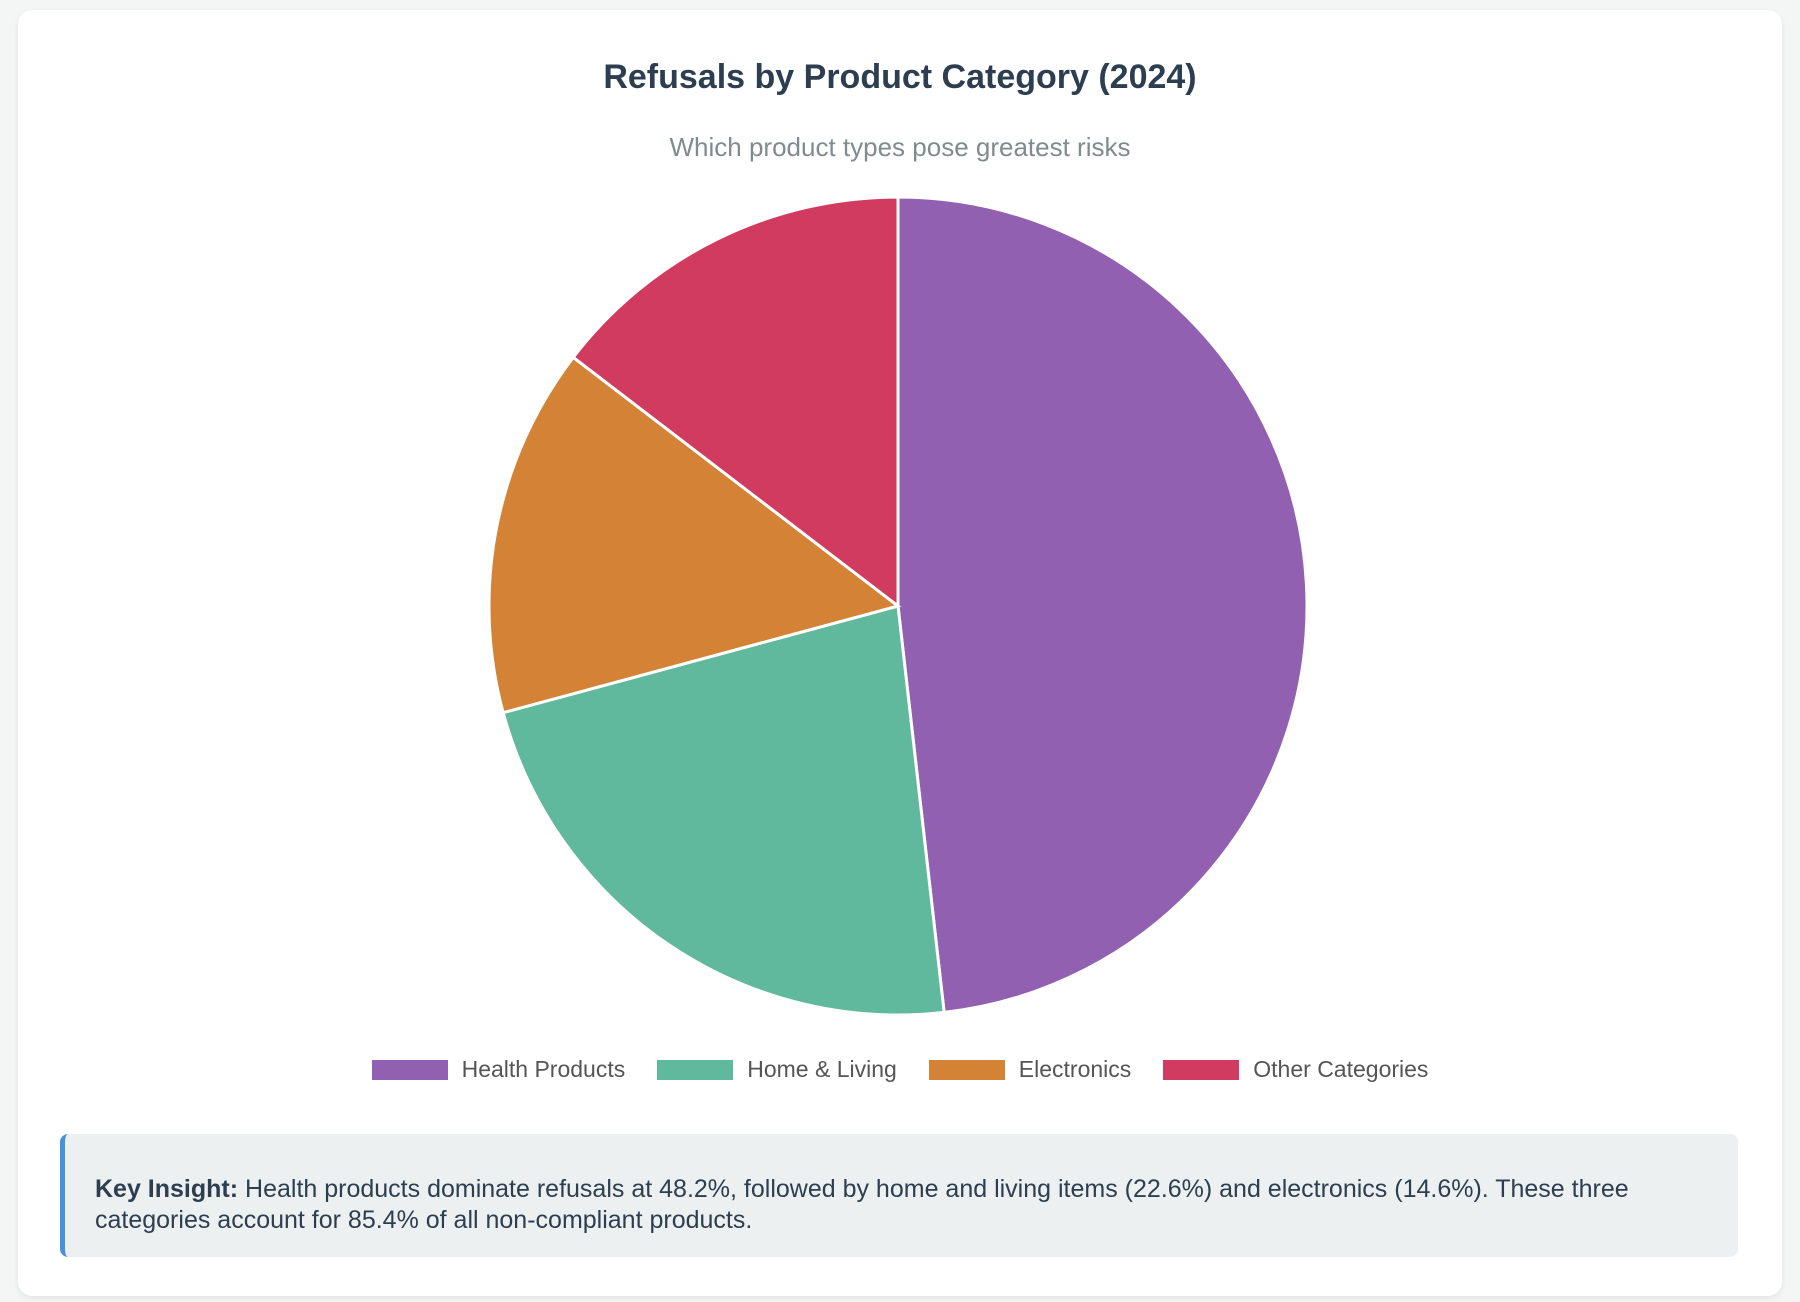 This screenshot has width=1800, height=1302. Describe the element at coordinates (900, 77) in the screenshot. I see `chart-title: Refusals by Product Category (2024)` at that location.